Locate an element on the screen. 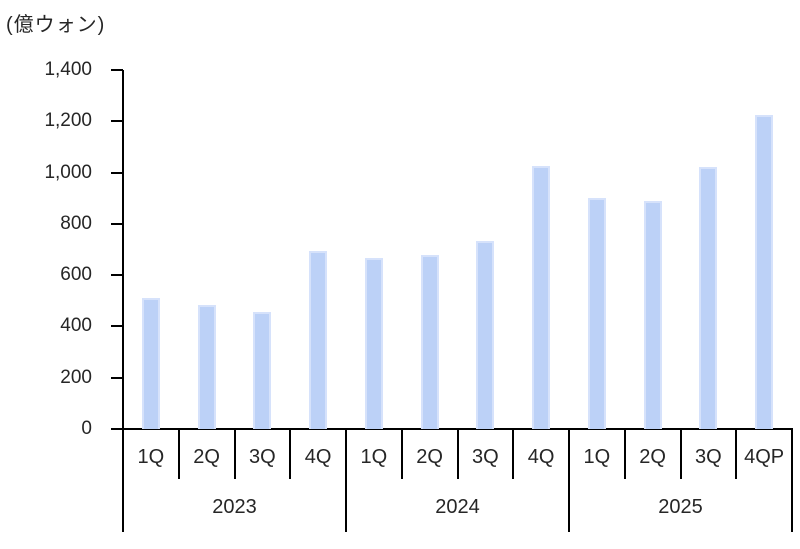  bar-2024-4Q is located at coordinates (541, 297).